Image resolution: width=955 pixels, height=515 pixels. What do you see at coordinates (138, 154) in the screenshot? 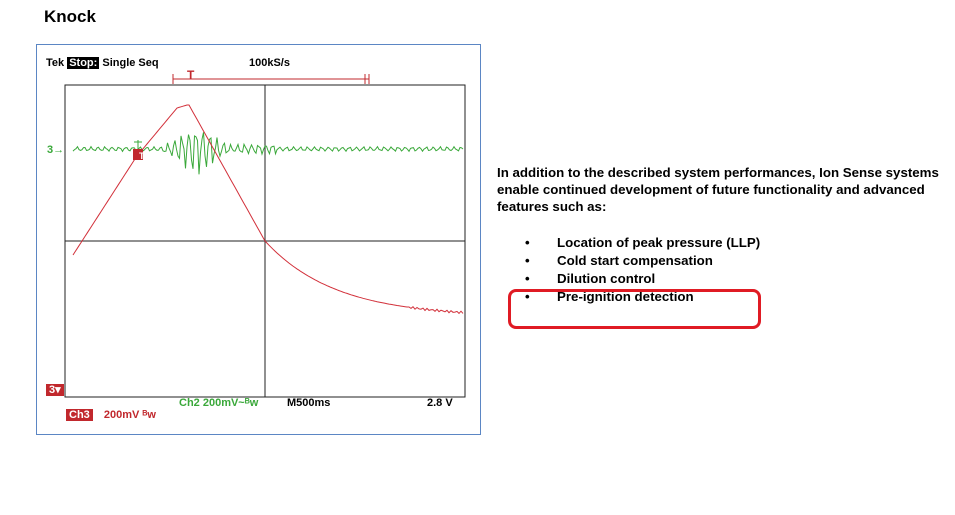
I see `trigger-point-marker` at bounding box center [138, 154].